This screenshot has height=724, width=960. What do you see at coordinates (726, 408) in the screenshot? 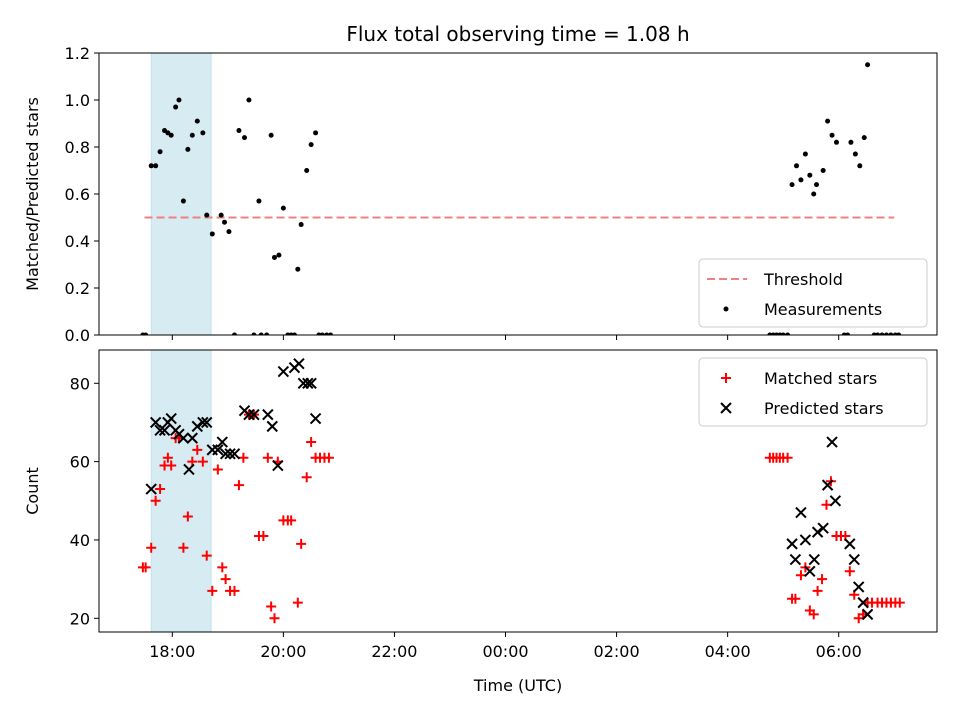
I see `legend-predicted-marker` at bounding box center [726, 408].